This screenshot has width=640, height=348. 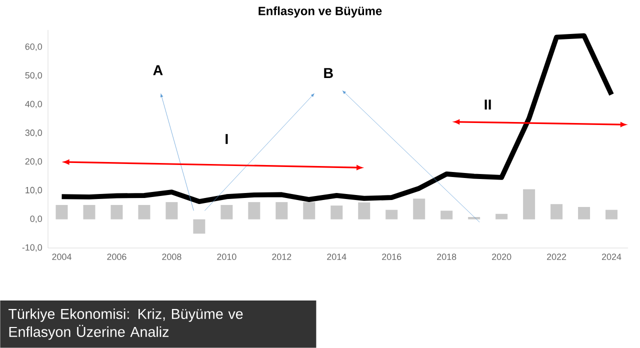 I want to click on y-tick-label: 60,0, so click(x=33, y=47).